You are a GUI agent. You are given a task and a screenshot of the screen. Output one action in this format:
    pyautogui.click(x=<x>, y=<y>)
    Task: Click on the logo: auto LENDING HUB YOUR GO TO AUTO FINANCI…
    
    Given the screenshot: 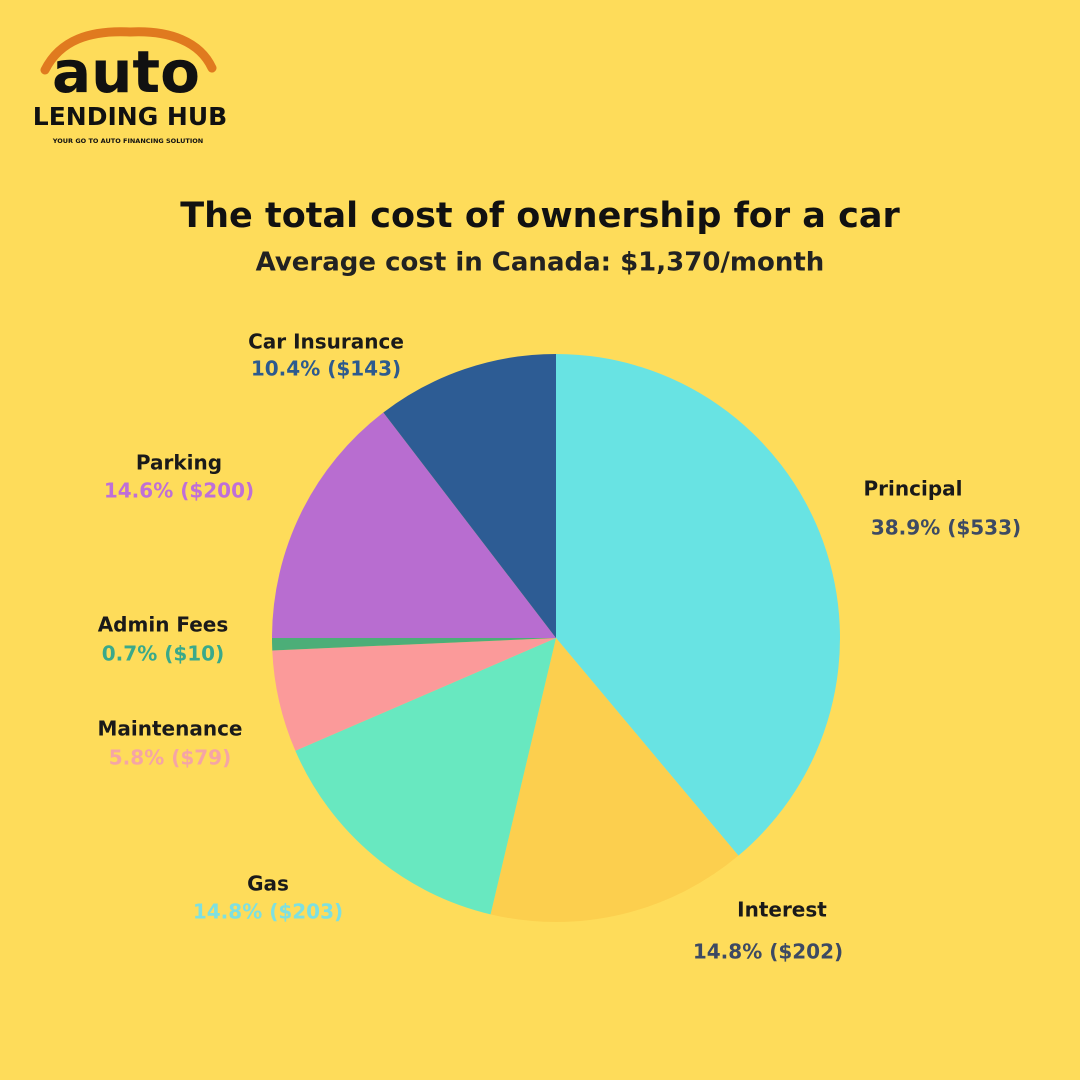 What is the action you would take?
    pyautogui.click(x=130, y=86)
    